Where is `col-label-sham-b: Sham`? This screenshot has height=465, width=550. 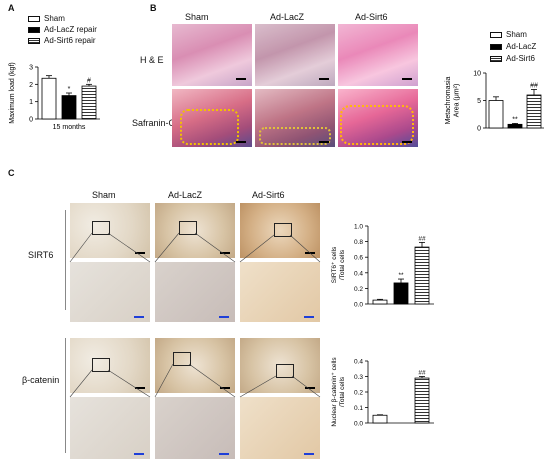
col-label-sham-b: Sham is located at coordinates (197, 17).